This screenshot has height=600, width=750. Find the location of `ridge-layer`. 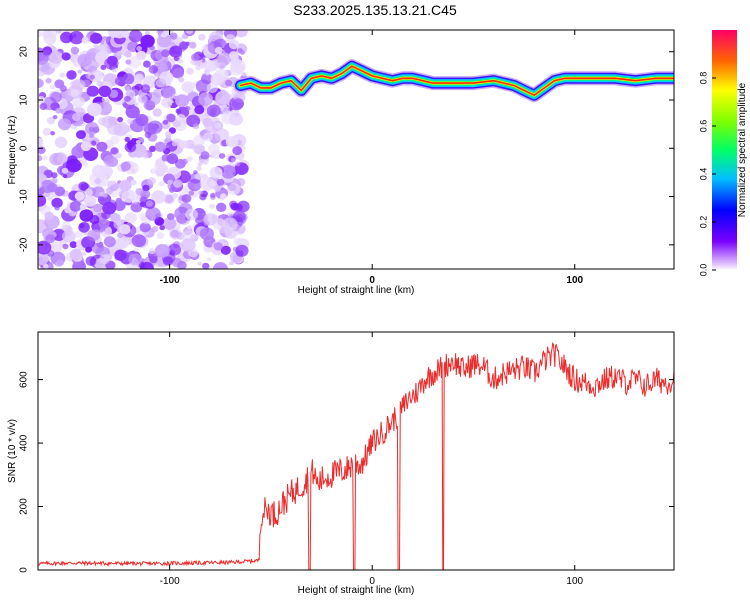

ridge-layer is located at coordinates (456, 80).